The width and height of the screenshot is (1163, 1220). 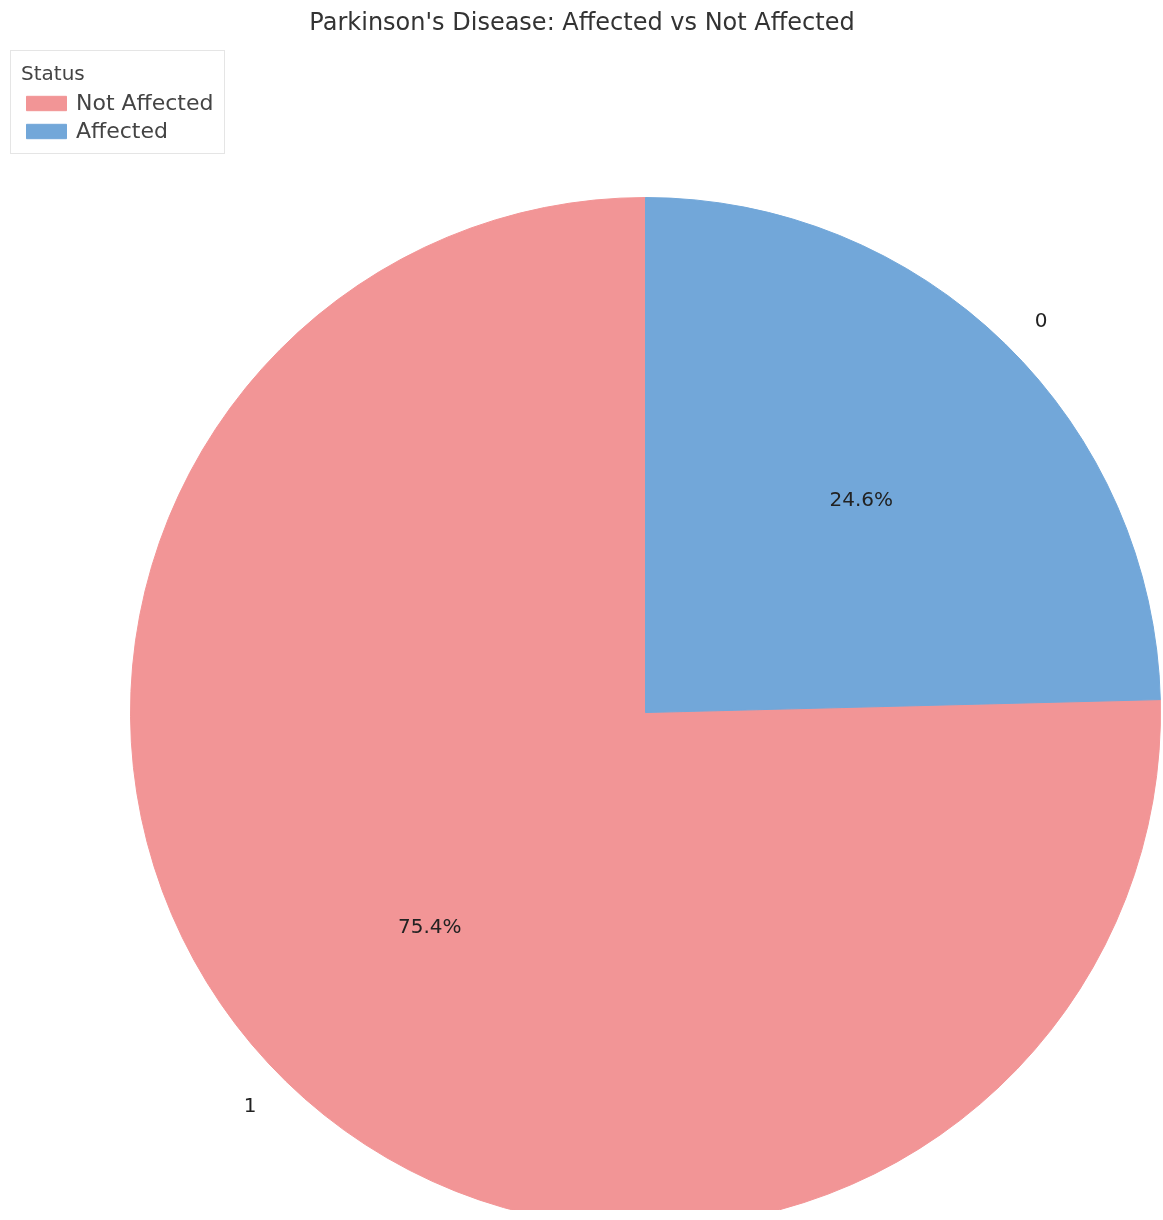 What do you see at coordinates (250, 1104) in the screenshot?
I see `text: 1` at bounding box center [250, 1104].